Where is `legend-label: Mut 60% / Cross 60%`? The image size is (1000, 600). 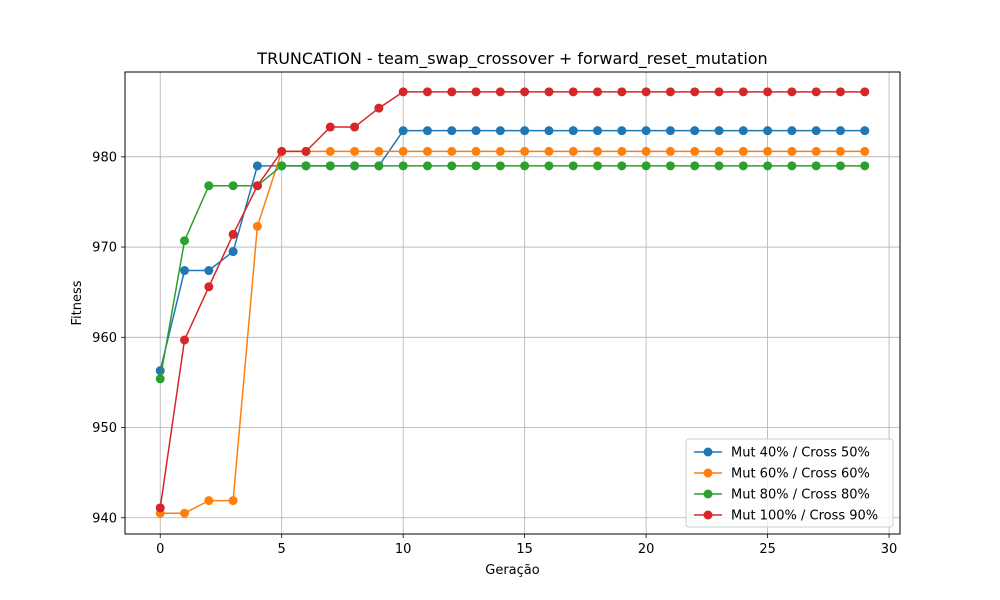
legend-label: Mut 60% / Cross 60% is located at coordinates (800, 474).